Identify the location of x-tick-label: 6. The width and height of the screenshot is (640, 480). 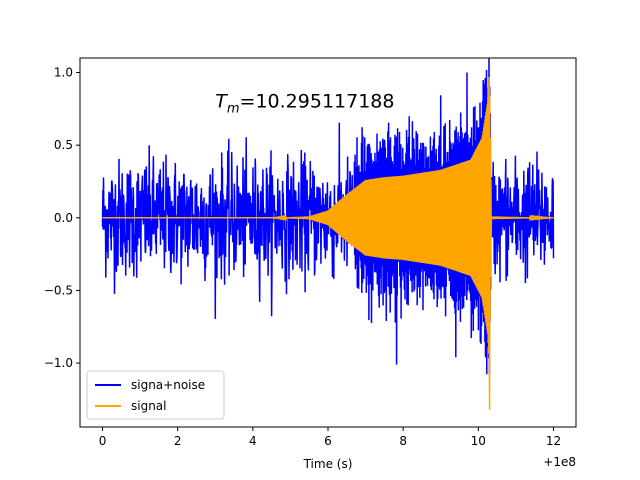
(328, 441).